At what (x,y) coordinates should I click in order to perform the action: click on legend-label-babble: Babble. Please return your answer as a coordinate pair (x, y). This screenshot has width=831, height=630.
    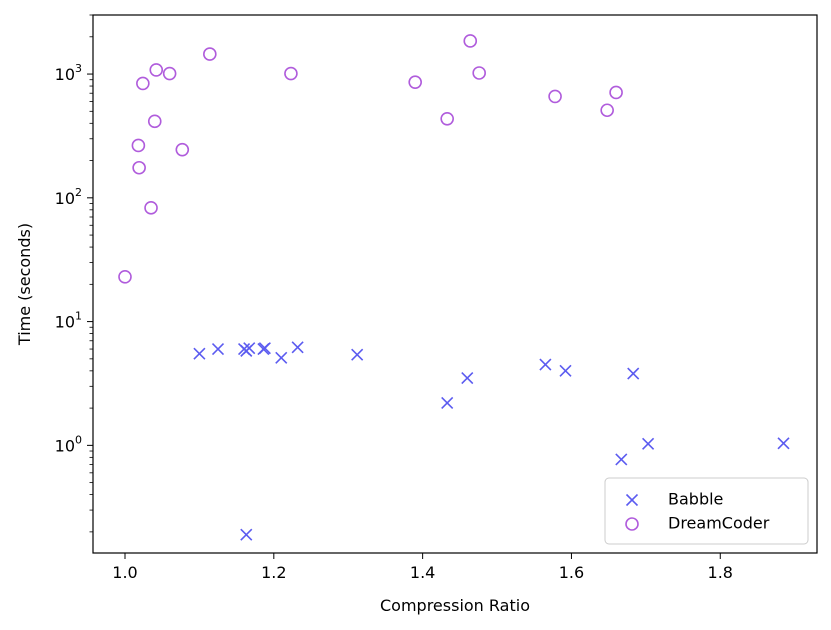
    Looking at the image, I should click on (695, 499).